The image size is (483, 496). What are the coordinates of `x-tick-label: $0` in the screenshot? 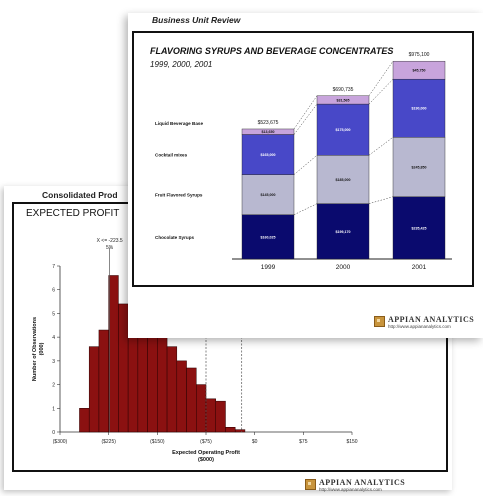 It's located at (255, 442).